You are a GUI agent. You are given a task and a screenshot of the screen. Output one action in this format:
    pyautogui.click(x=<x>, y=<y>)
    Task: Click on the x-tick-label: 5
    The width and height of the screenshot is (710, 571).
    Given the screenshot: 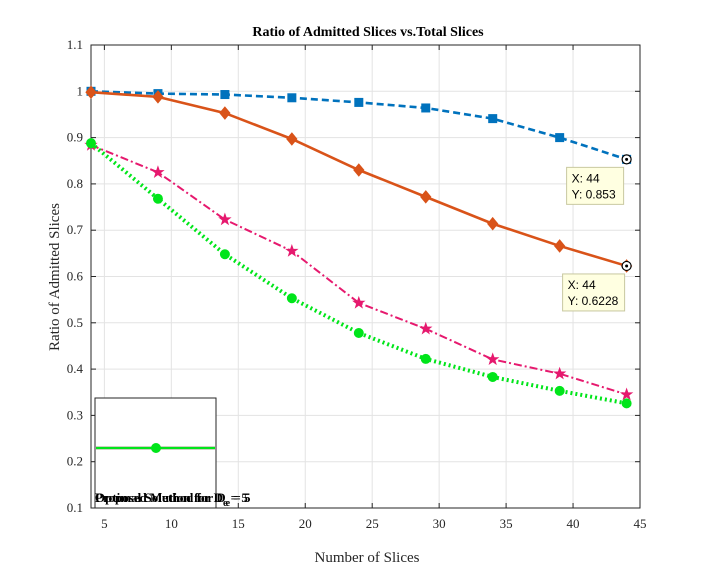 What is the action you would take?
    pyautogui.click(x=104, y=523)
    